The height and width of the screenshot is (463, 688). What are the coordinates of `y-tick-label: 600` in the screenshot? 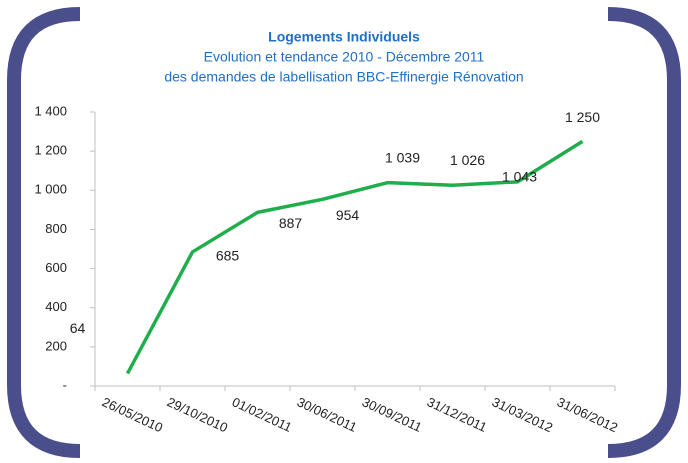 It's located at (56, 267).